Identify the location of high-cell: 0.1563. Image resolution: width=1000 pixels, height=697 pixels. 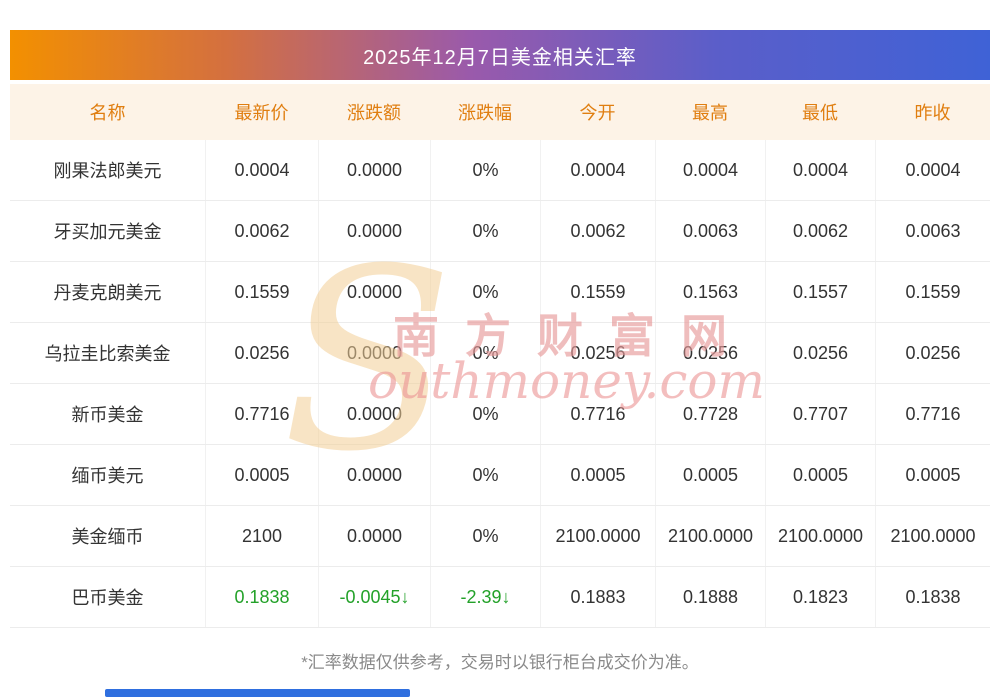
(710, 292).